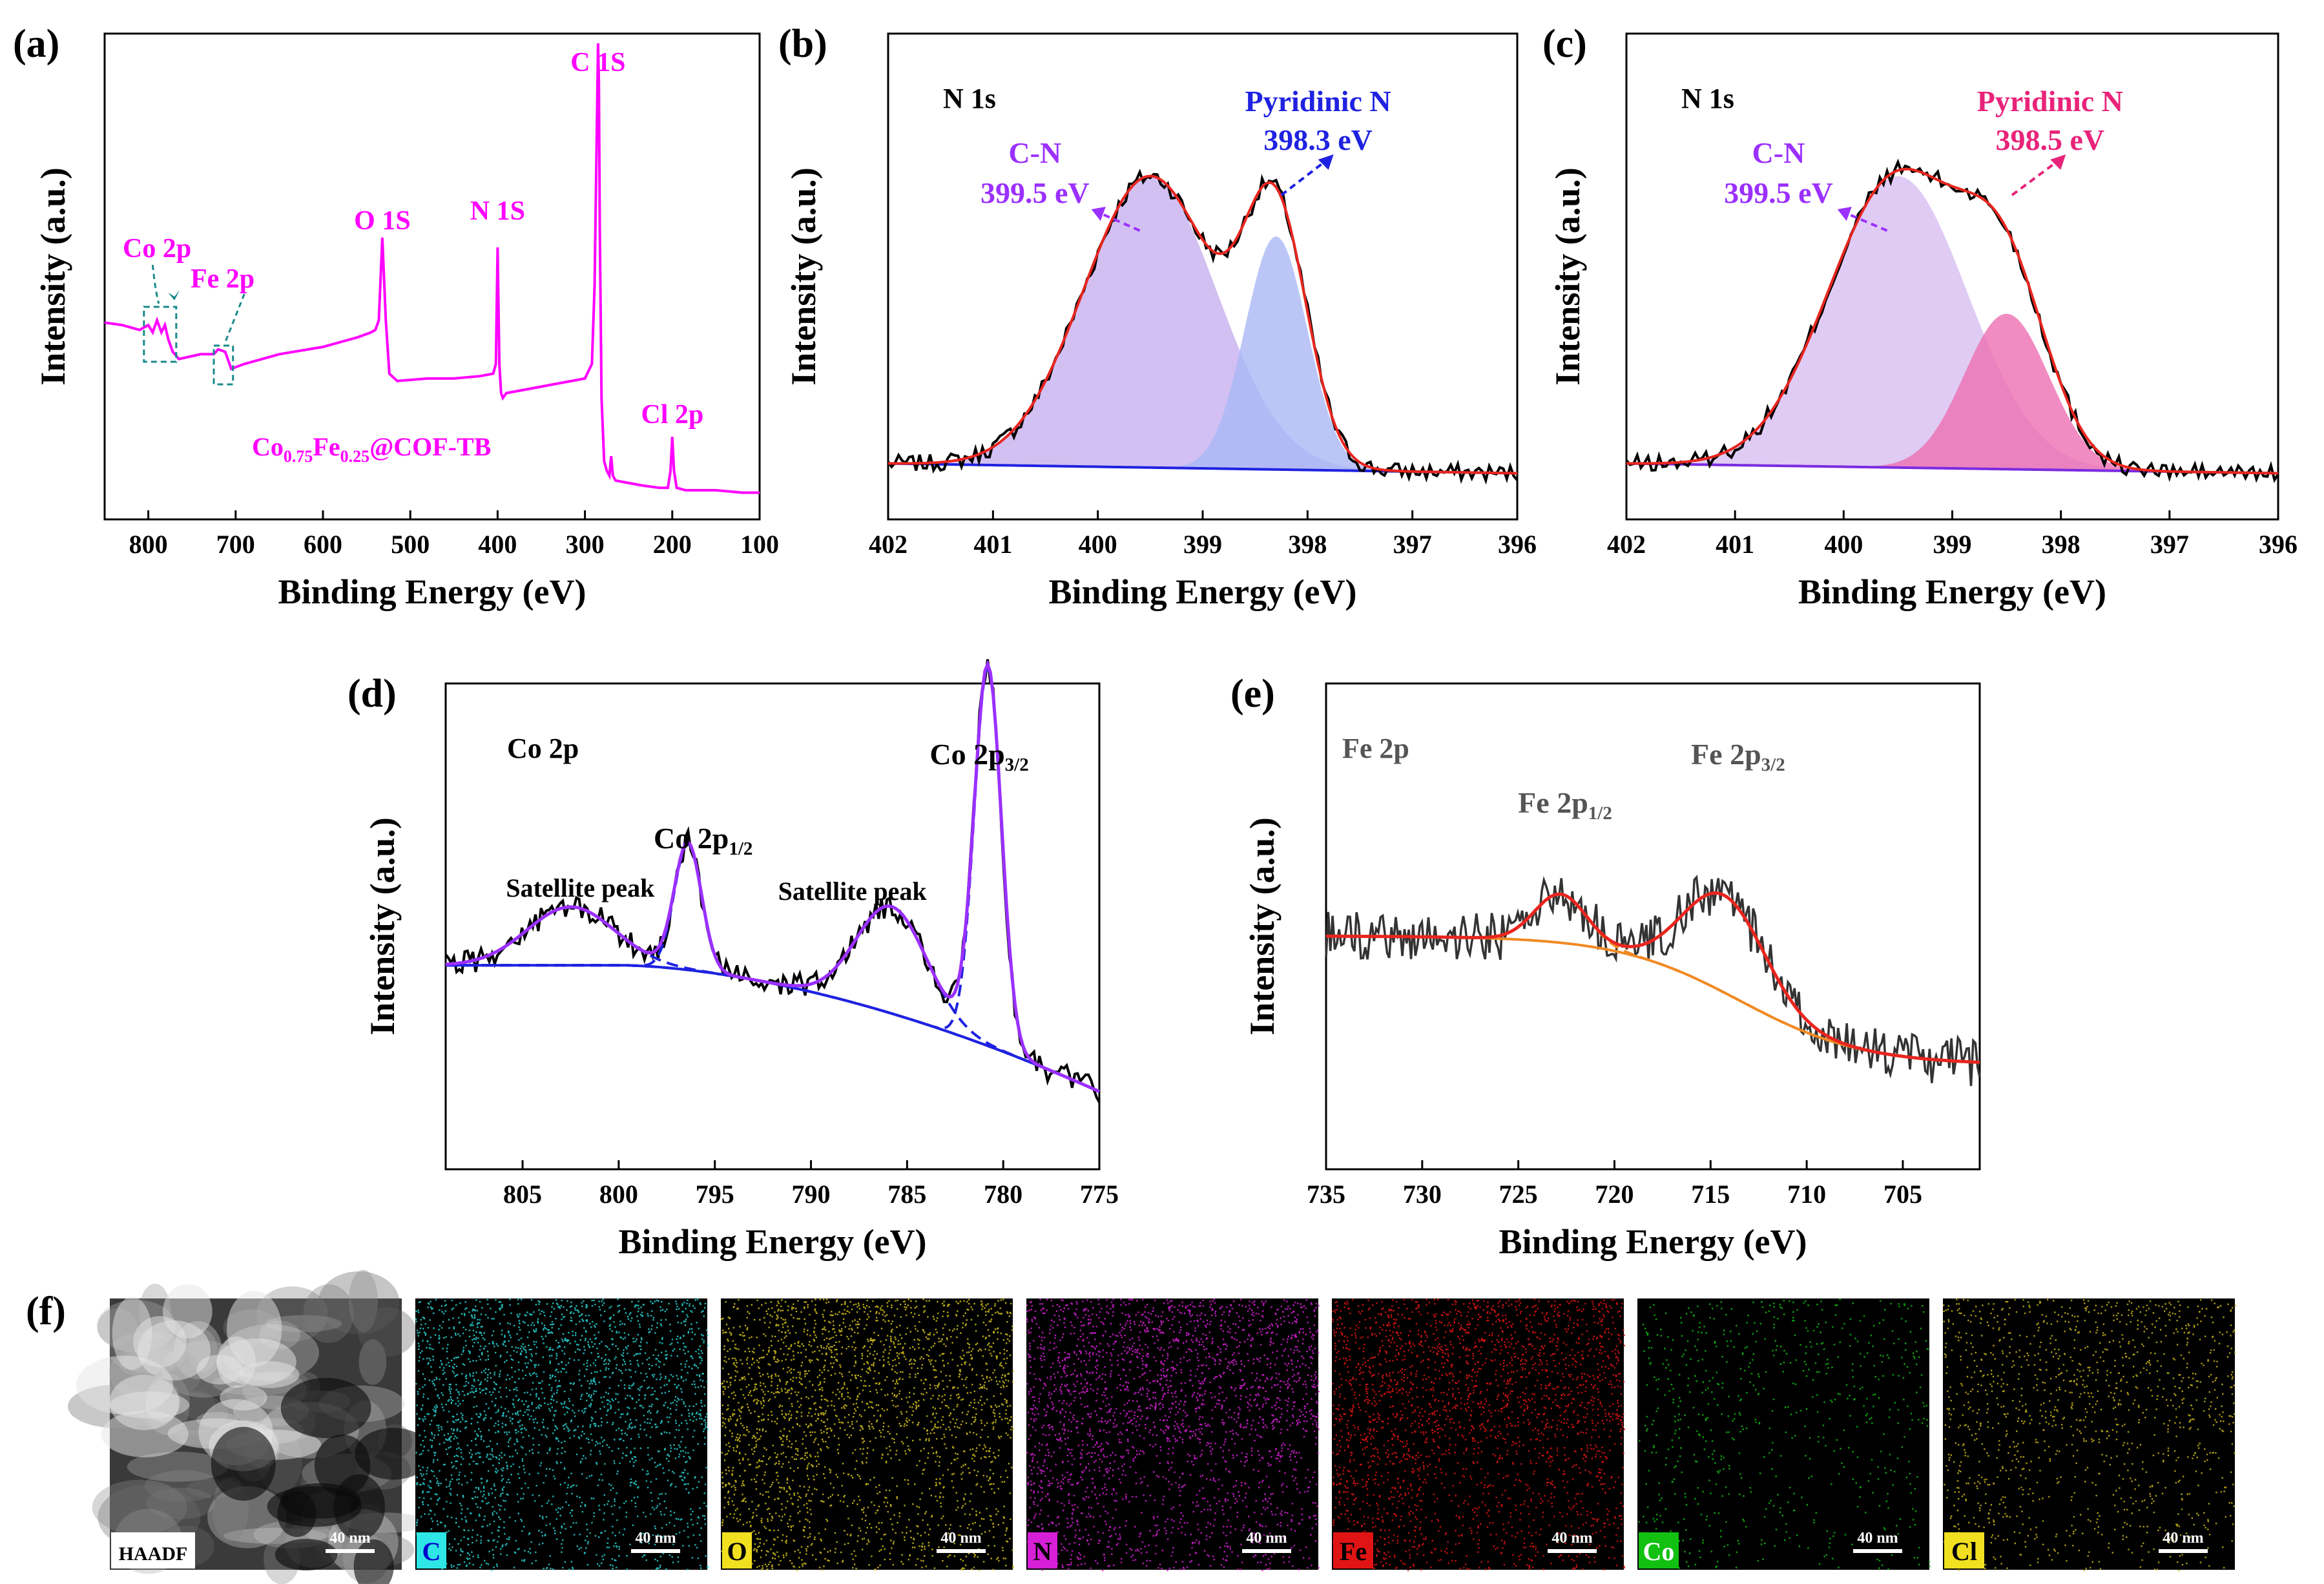 This screenshot has width=2324, height=1584. What do you see at coordinates (153, 1554) in the screenshot?
I see `element-label: HAADF` at bounding box center [153, 1554].